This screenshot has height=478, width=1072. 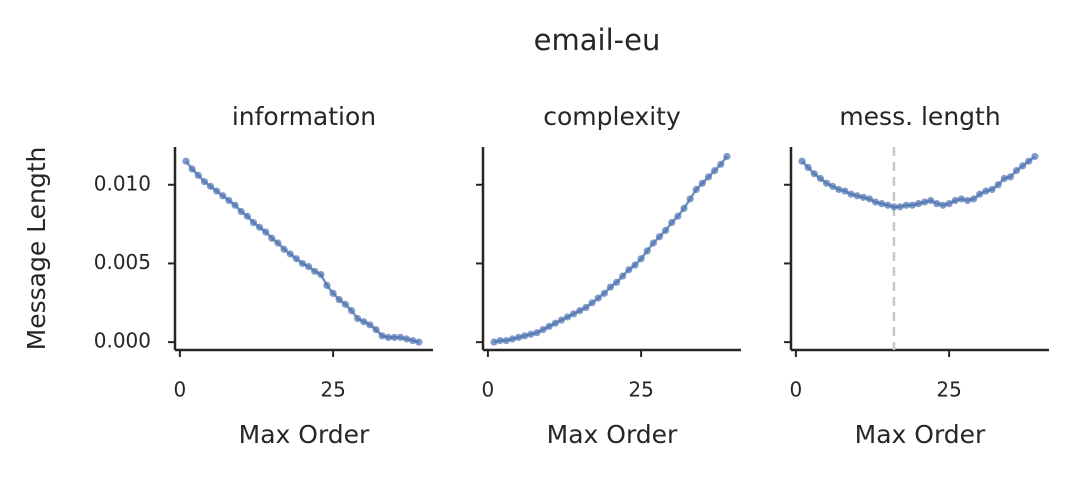 What do you see at coordinates (122, 183) in the screenshot?
I see `y-tick-label: 0.010` at bounding box center [122, 183].